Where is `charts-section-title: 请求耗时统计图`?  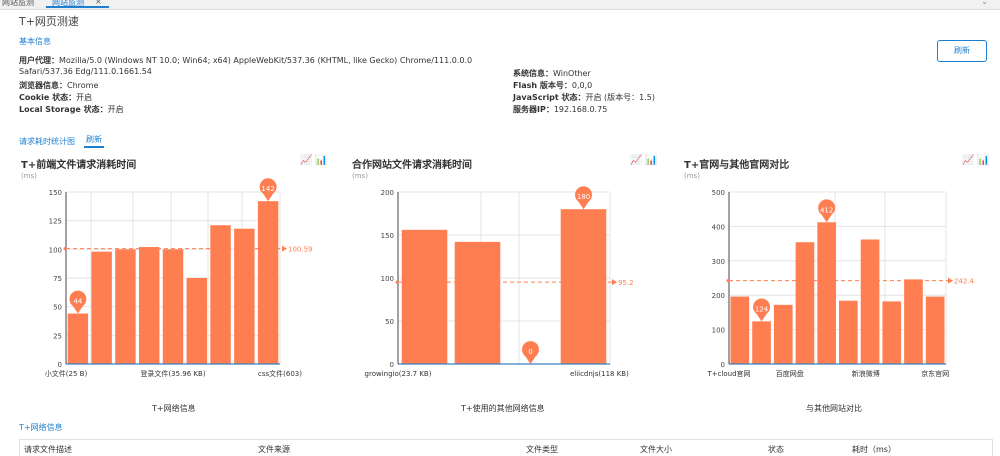 charts-section-title: 请求耗时统计图 is located at coordinates (47, 141).